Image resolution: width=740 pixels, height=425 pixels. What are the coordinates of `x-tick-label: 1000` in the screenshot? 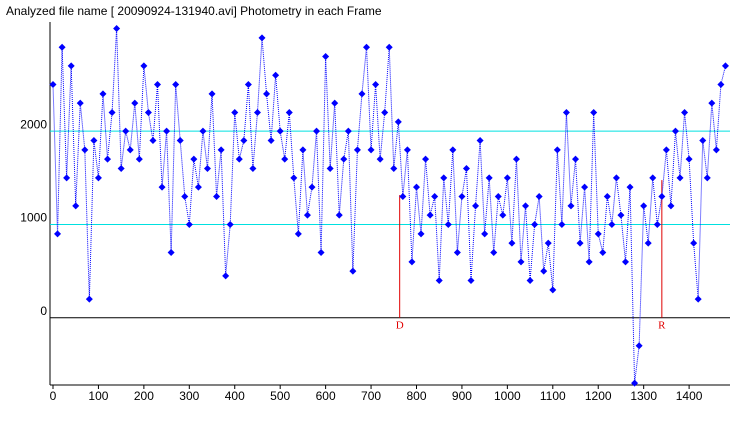 It's located at (507, 396).